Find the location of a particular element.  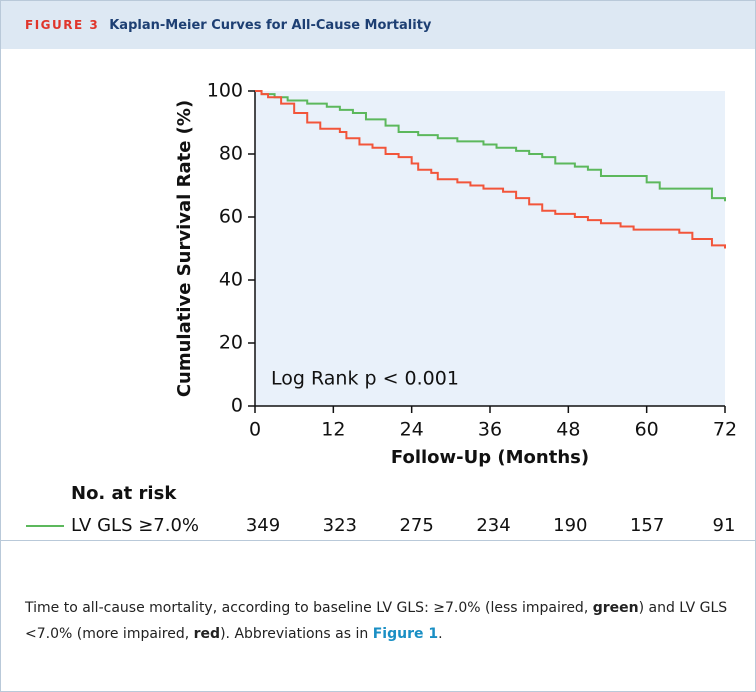

divider is located at coordinates (378, 540).